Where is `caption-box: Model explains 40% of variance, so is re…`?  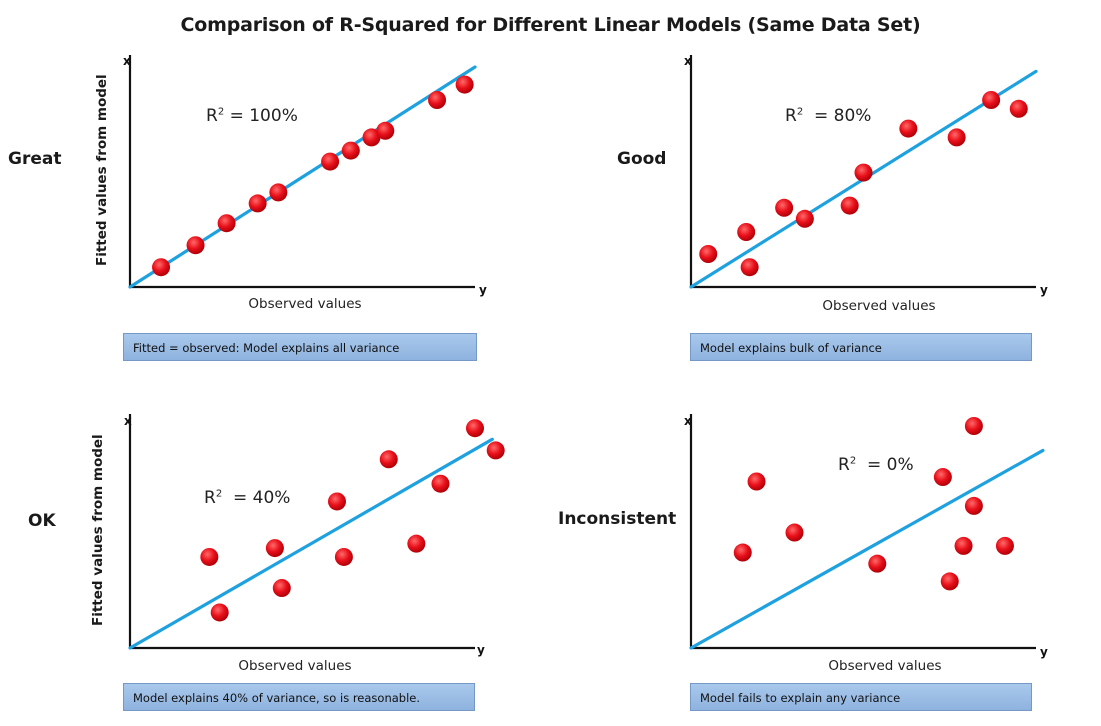 caption-box: Model explains 40% of variance, so is re… is located at coordinates (299, 697).